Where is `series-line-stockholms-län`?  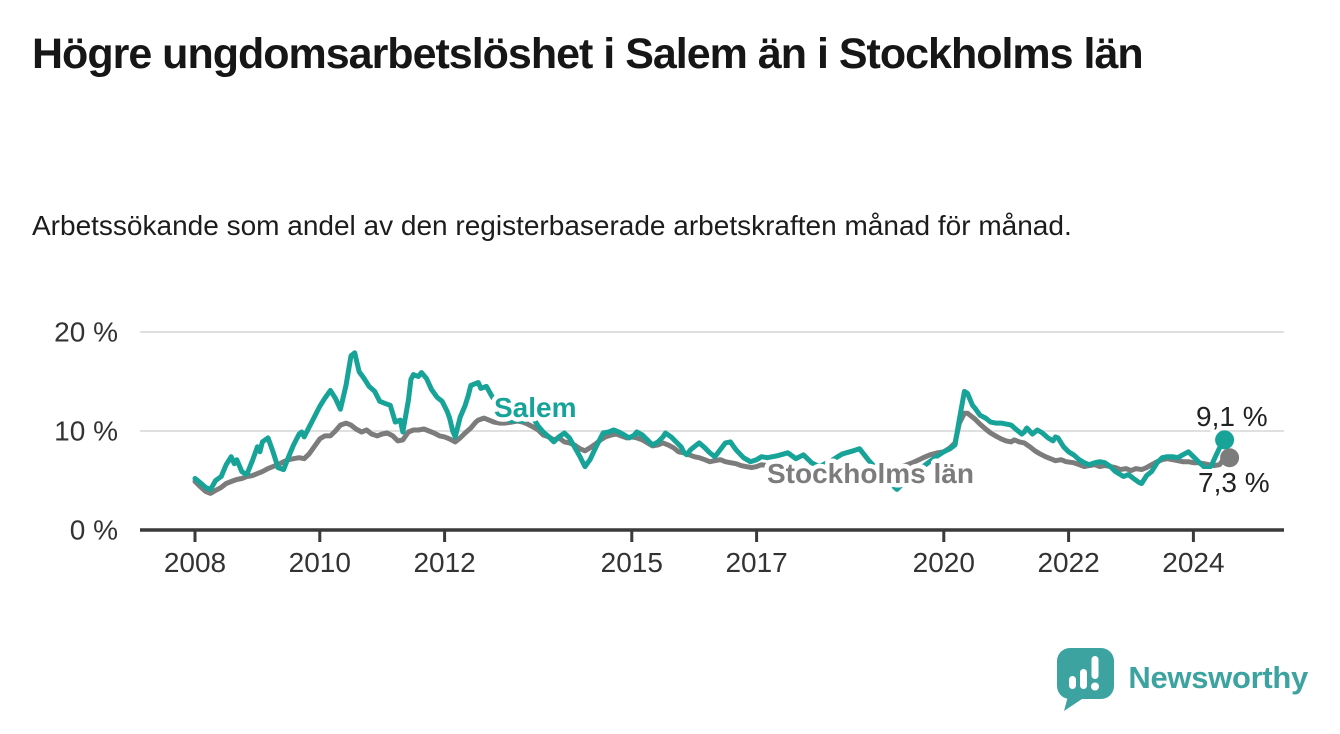 series-line-stockholms-län is located at coordinates (710, 453).